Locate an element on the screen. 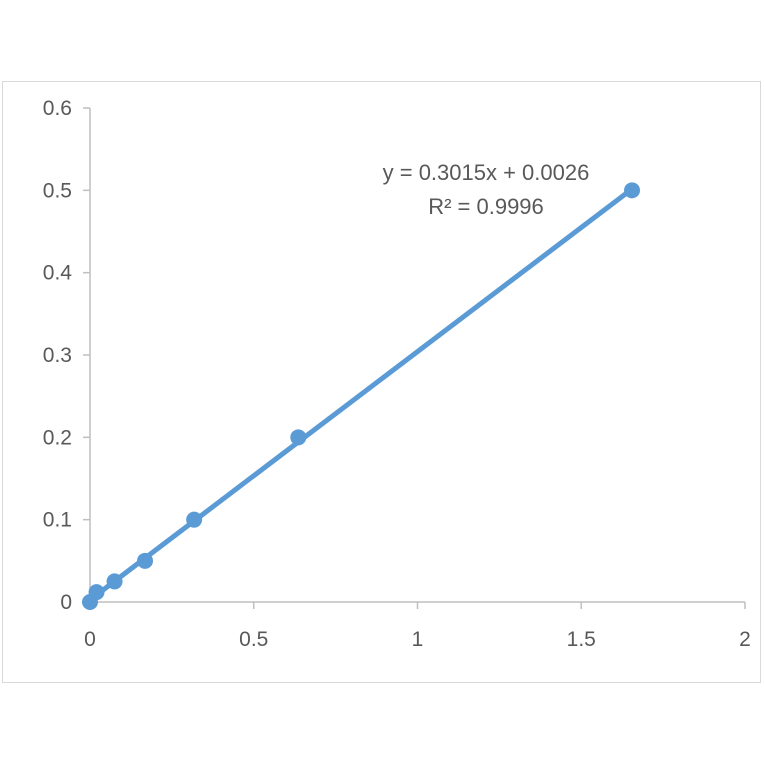 This screenshot has height=764, width=764. y-tick-label: 0.1 is located at coordinates (57, 520).